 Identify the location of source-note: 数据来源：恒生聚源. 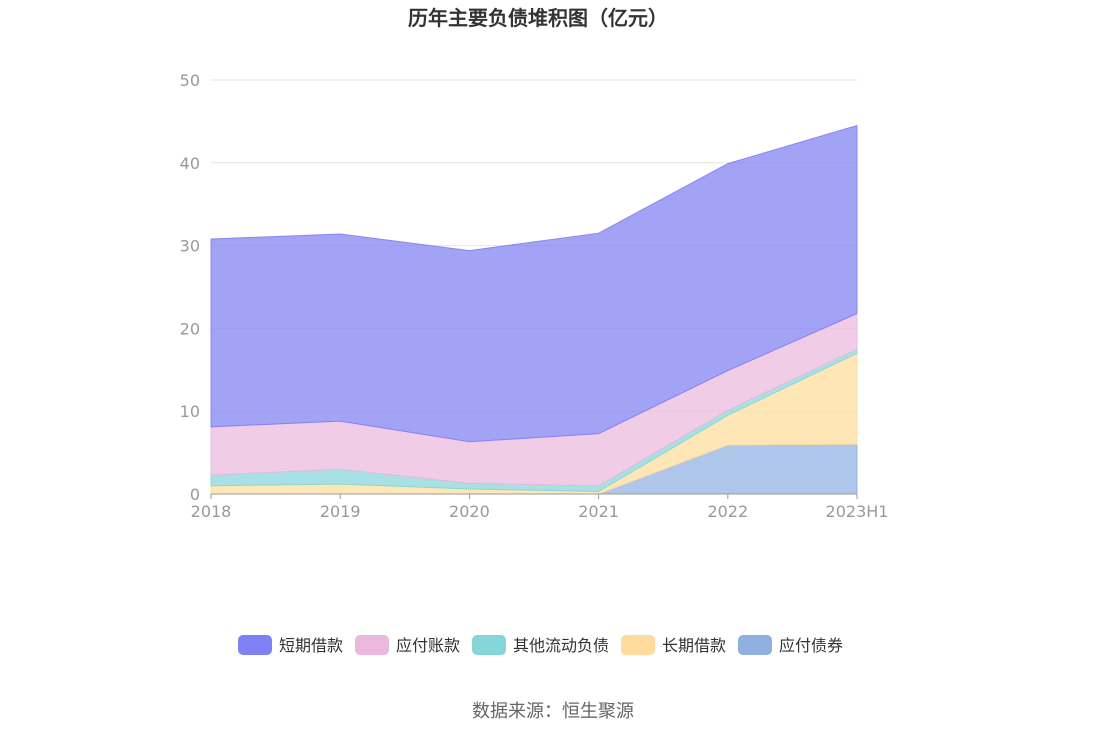
(553, 711).